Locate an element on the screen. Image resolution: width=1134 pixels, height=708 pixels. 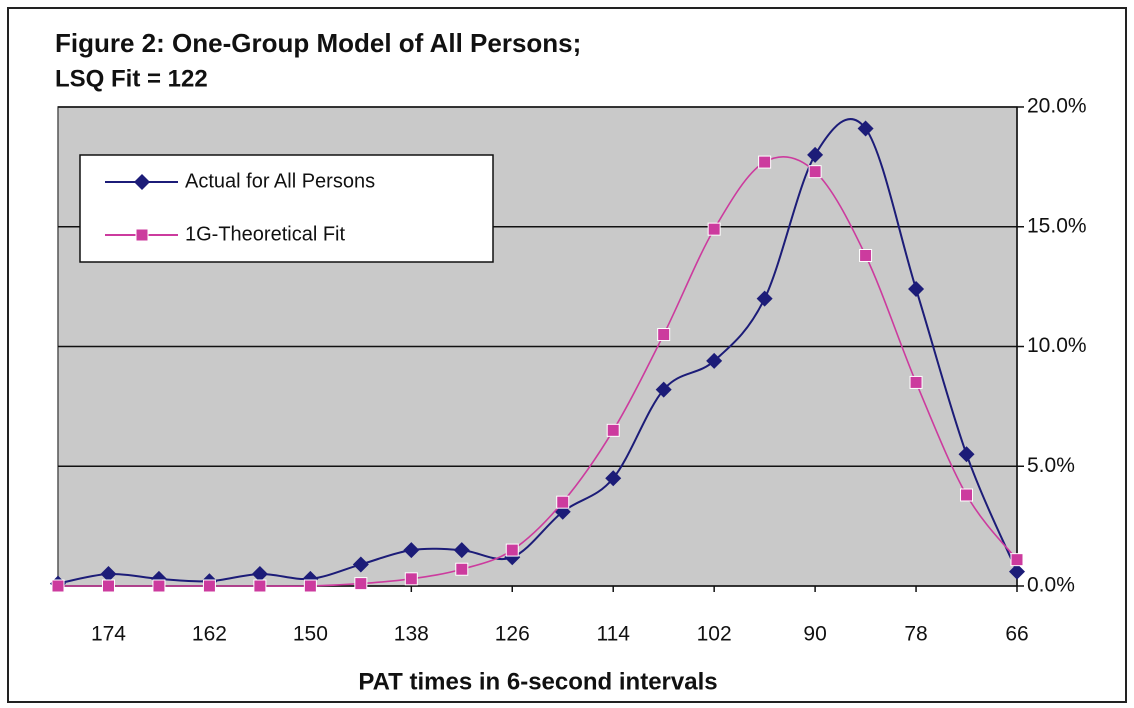
chart-subtitle: LSQ Fit = 122 is located at coordinates (131, 78).